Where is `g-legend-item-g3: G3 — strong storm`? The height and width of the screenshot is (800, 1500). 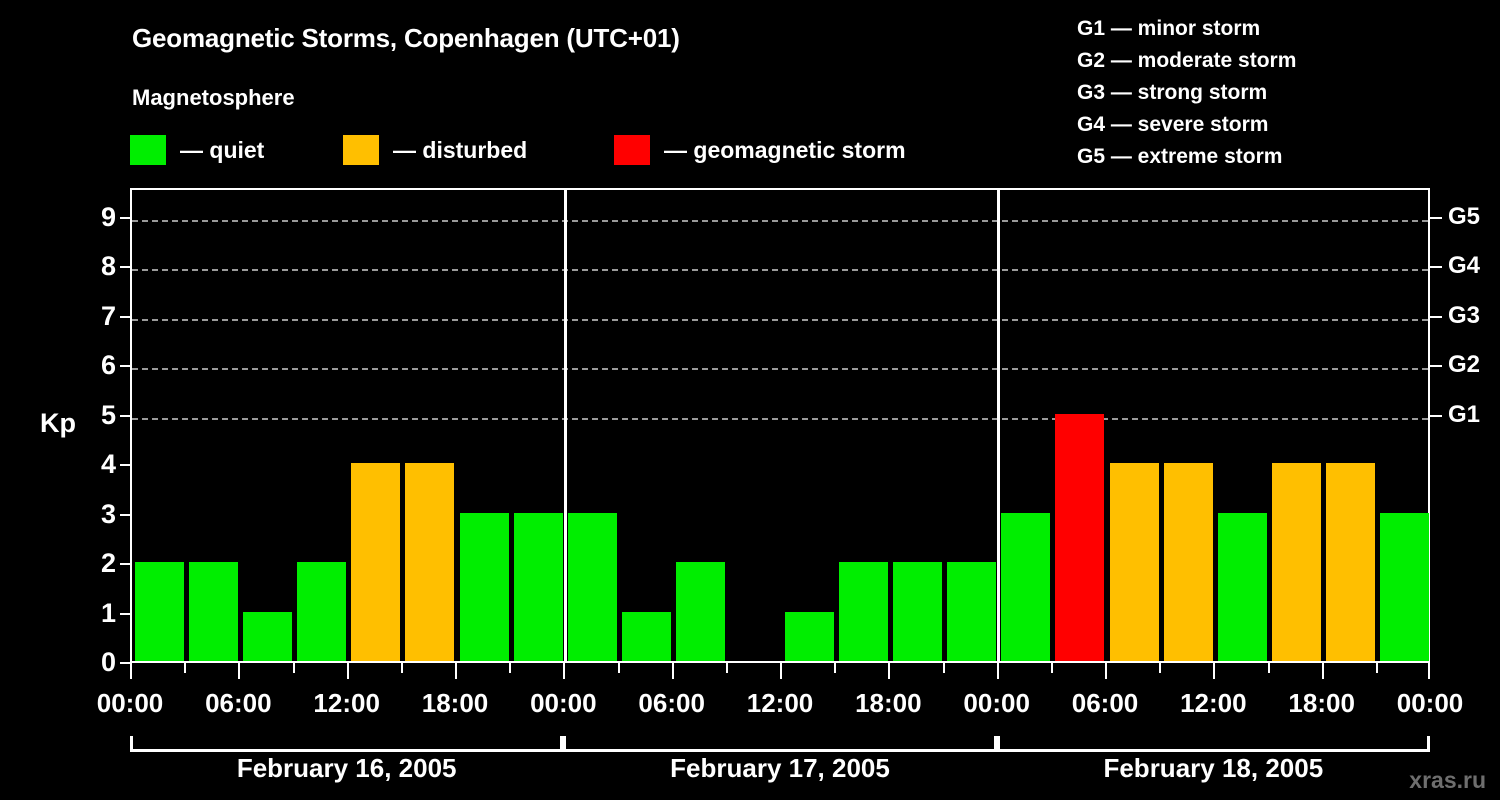
g-legend-item-g3: G3 — strong storm is located at coordinates (1172, 92).